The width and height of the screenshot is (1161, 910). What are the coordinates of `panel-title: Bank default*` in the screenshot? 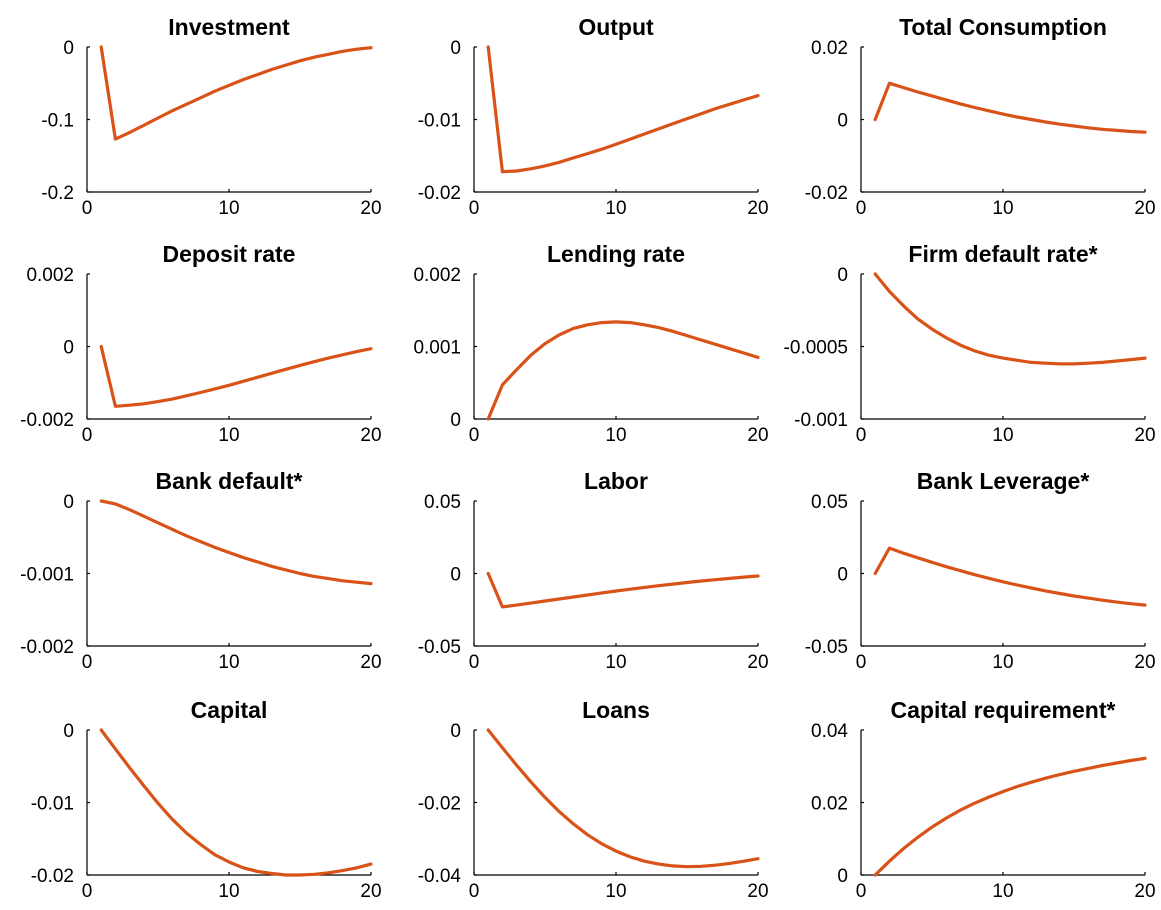 It's located at (229, 481).